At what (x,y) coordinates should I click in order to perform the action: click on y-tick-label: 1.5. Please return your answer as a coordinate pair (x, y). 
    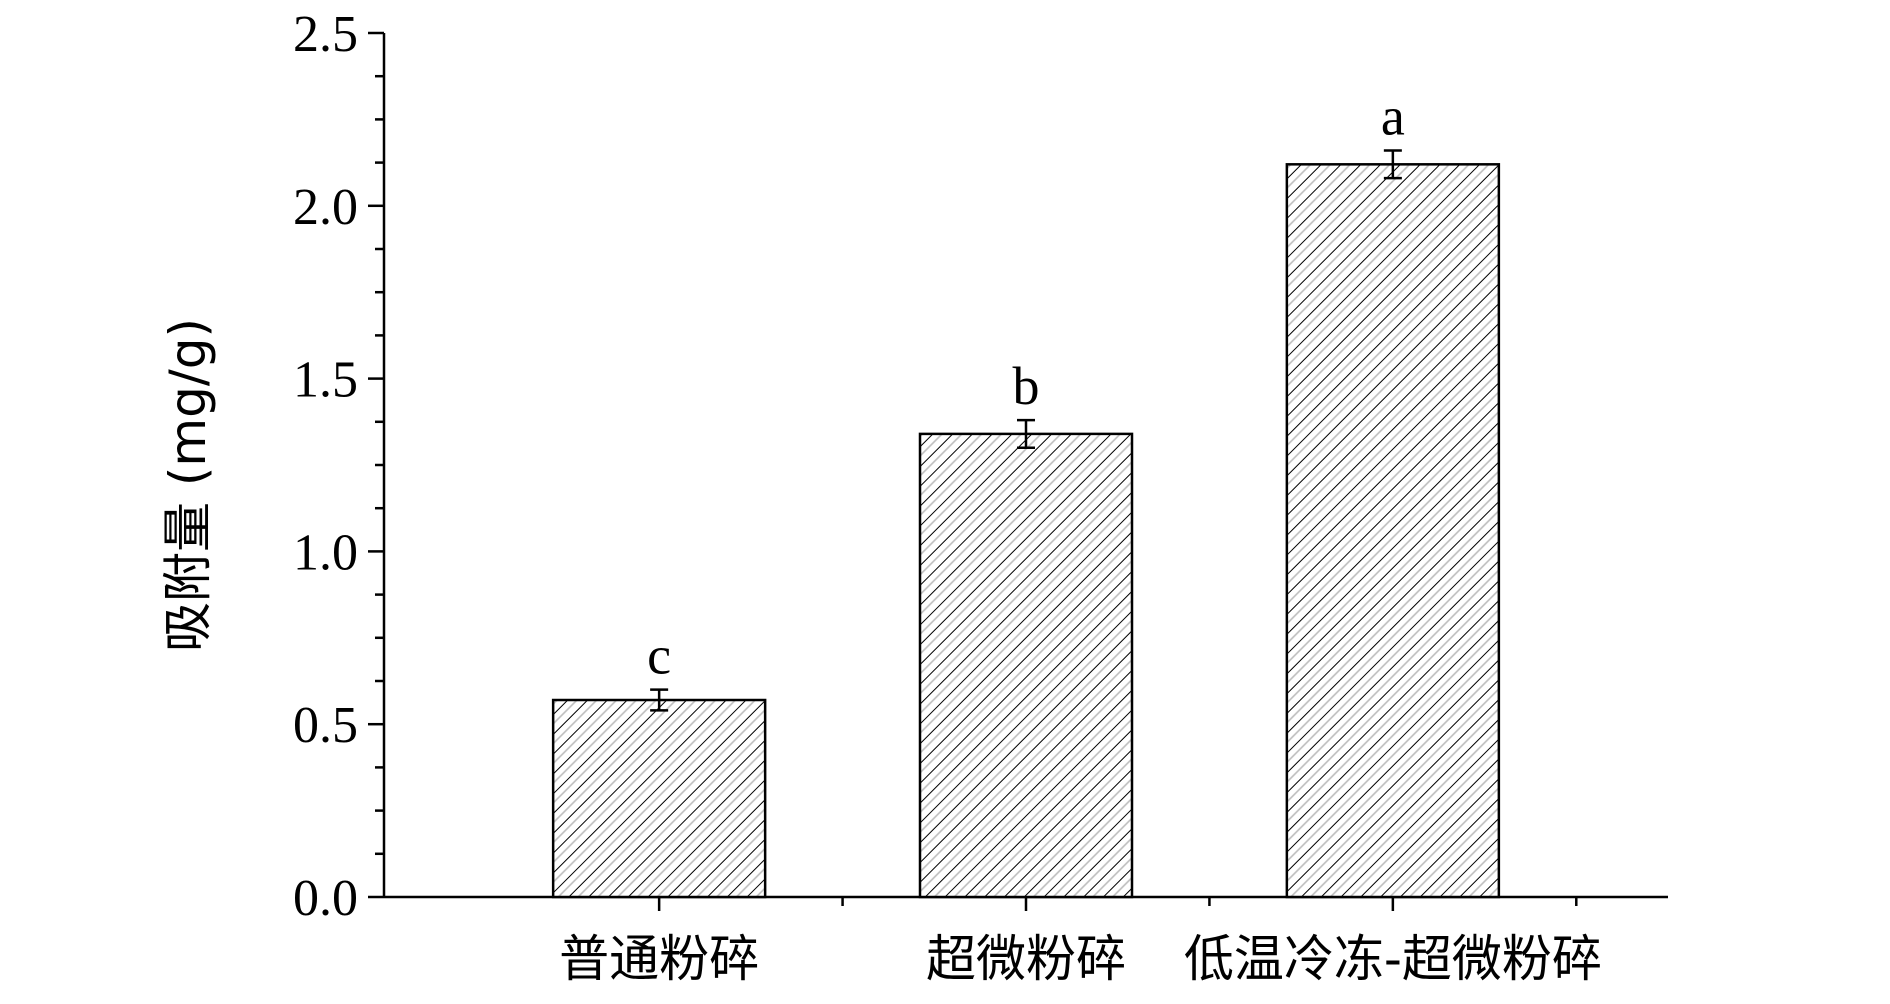
    Looking at the image, I should click on (325, 380).